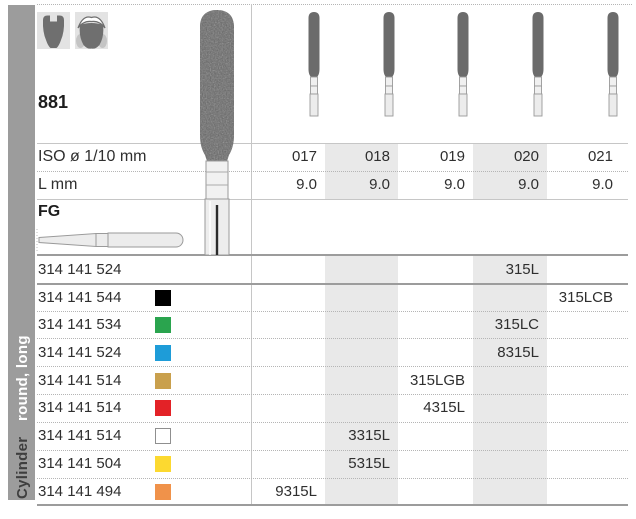 Image resolution: width=636 pixels, height=519 pixels. I want to click on code-cell: 315LC, so click(516, 324).